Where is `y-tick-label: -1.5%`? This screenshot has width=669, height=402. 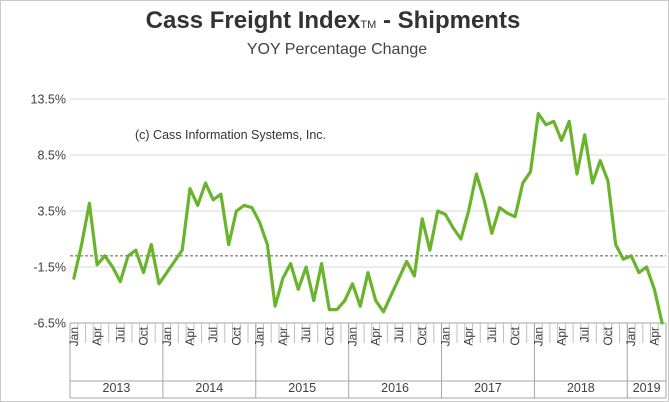 y-tick-label: -1.5% is located at coordinates (49, 268).